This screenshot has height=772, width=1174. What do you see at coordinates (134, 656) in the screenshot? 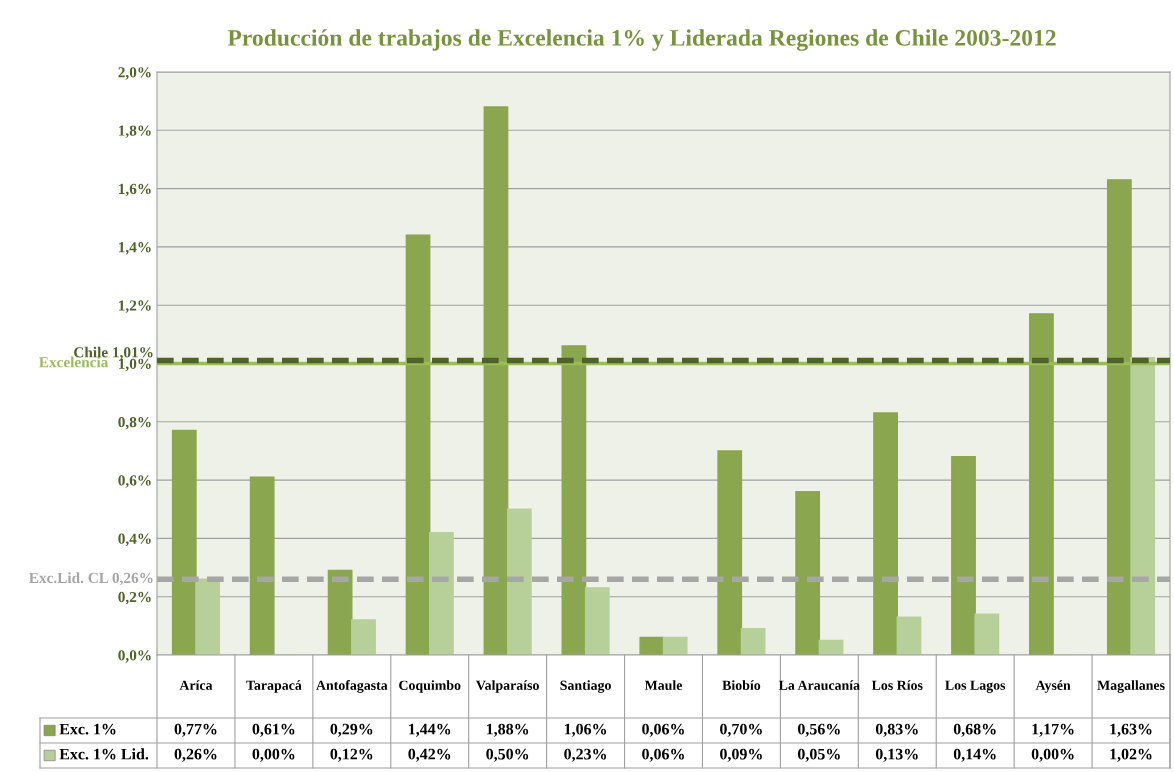
I see `y-tick-label: 0,0%` at bounding box center [134, 656].